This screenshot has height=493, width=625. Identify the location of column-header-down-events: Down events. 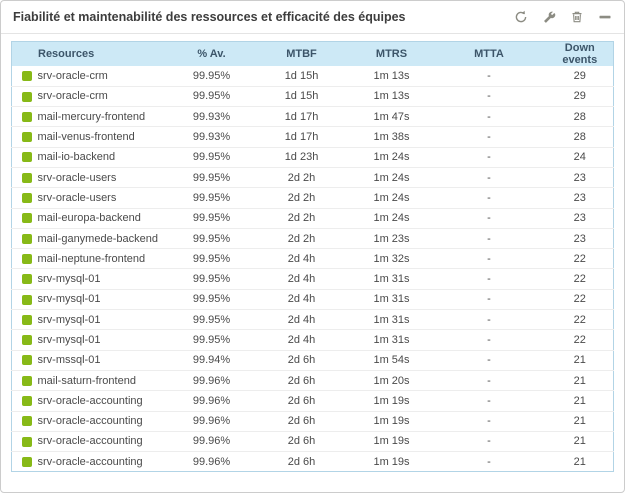
(580, 53).